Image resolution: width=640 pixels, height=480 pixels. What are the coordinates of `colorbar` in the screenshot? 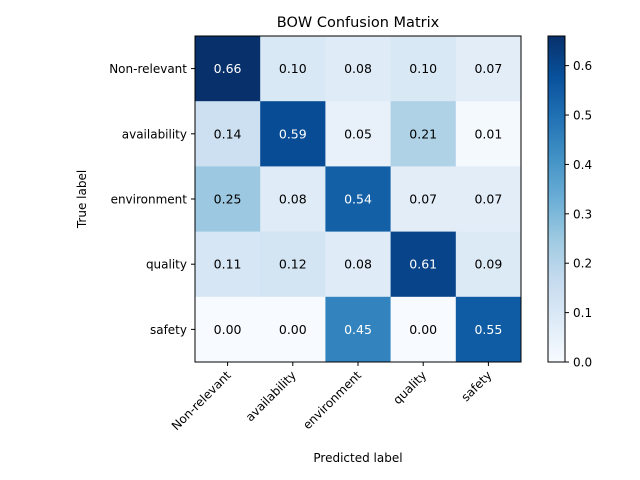 It's located at (556, 199).